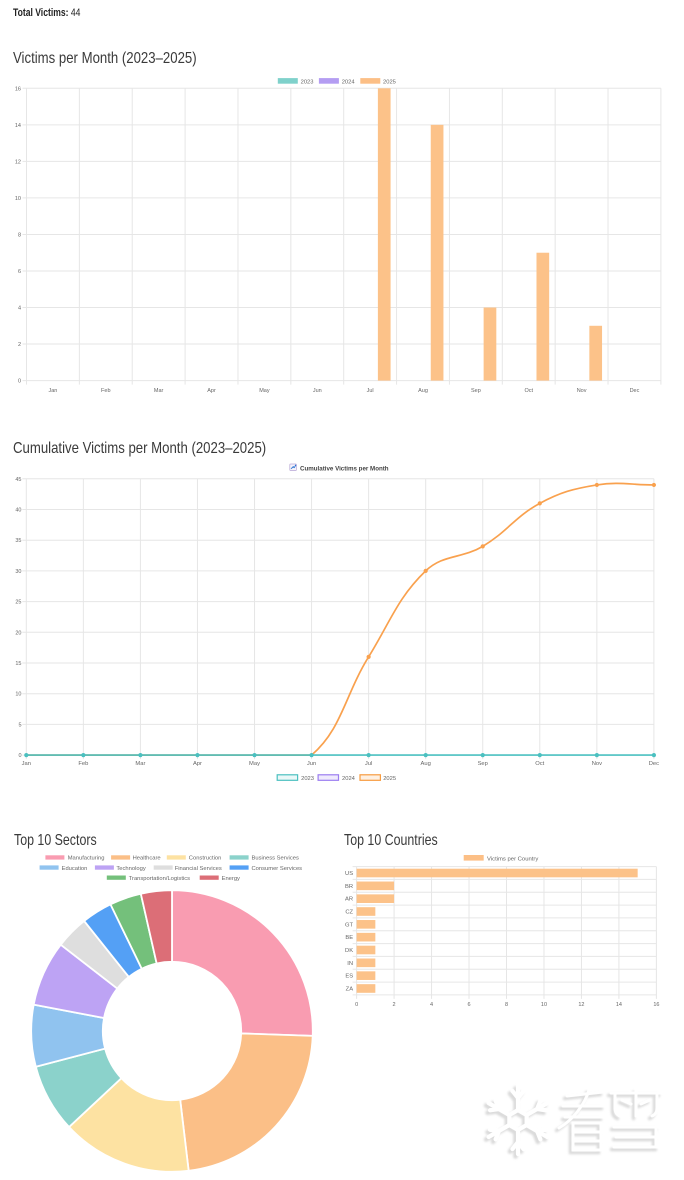 This screenshot has height=1180, width=684. I want to click on svg-text: IN, so click(350, 964).